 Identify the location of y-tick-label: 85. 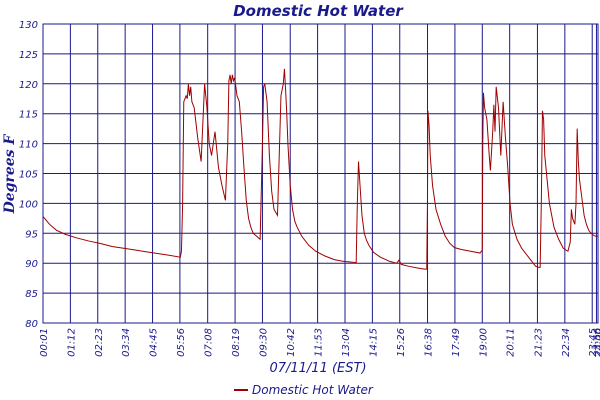
(31, 294).